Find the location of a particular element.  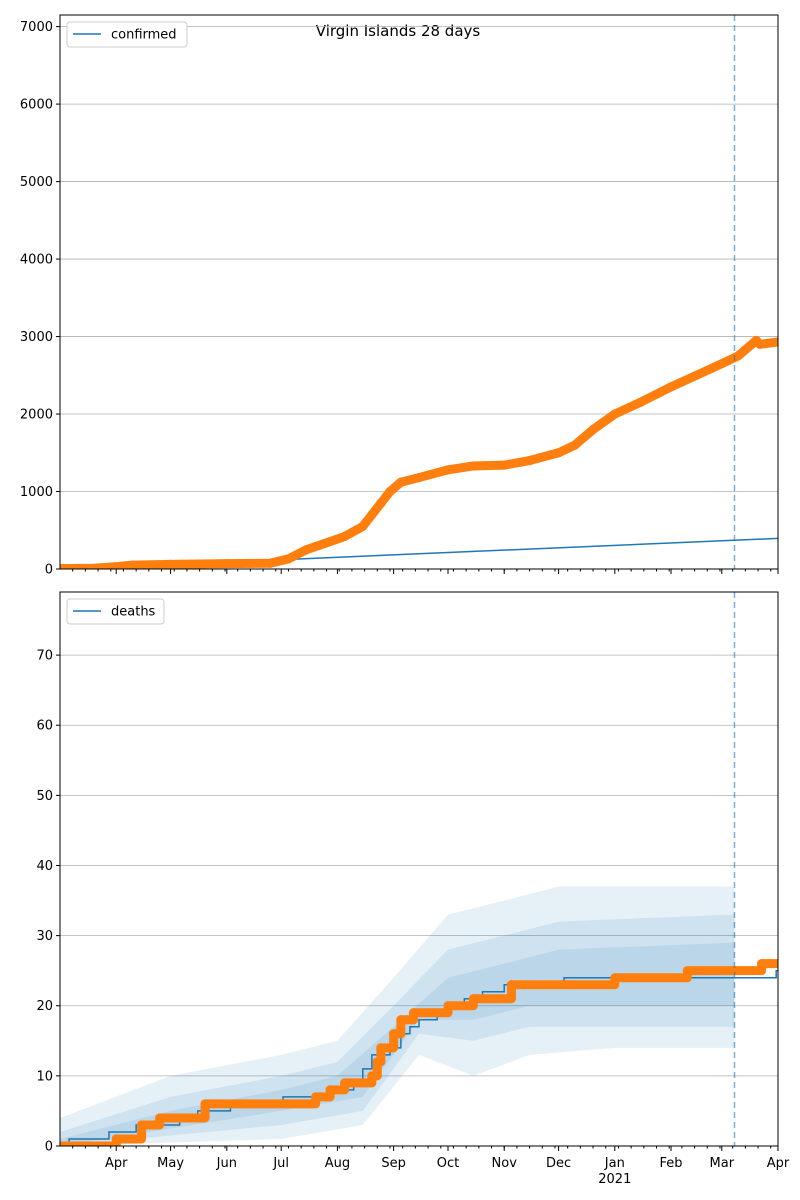

x-tick-label: Nov is located at coordinates (505, 1163).